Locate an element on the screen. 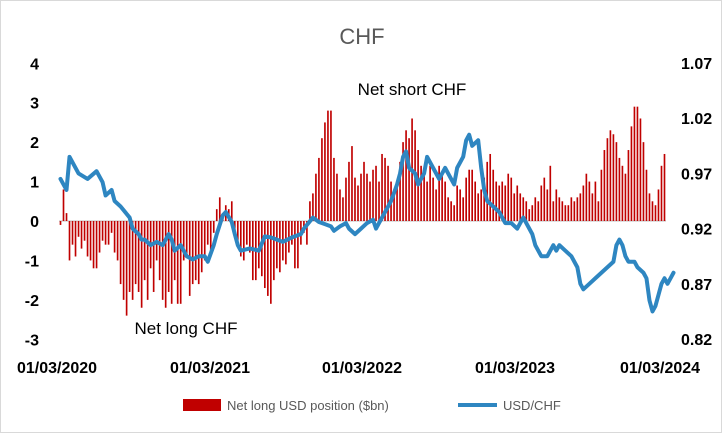 The height and width of the screenshot is (434, 722). x-tick-label: 01/03/2024 is located at coordinates (660, 368).